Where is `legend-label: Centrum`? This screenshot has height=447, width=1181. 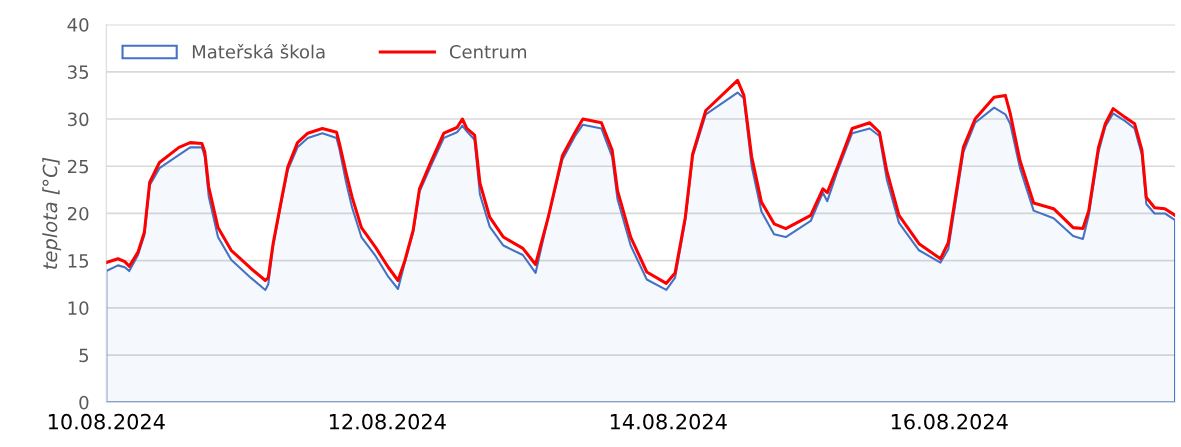
legend-label: Centrum is located at coordinates (488, 51).